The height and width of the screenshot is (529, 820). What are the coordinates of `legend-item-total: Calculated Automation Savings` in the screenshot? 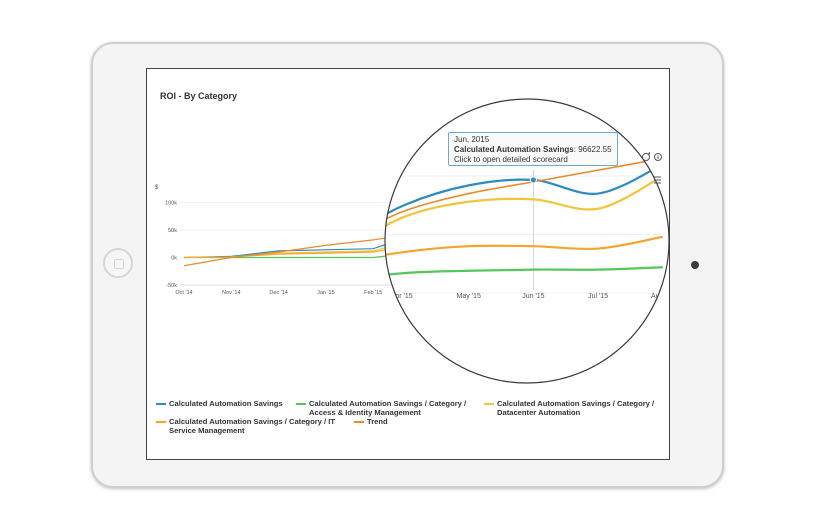 It's located at (219, 403).